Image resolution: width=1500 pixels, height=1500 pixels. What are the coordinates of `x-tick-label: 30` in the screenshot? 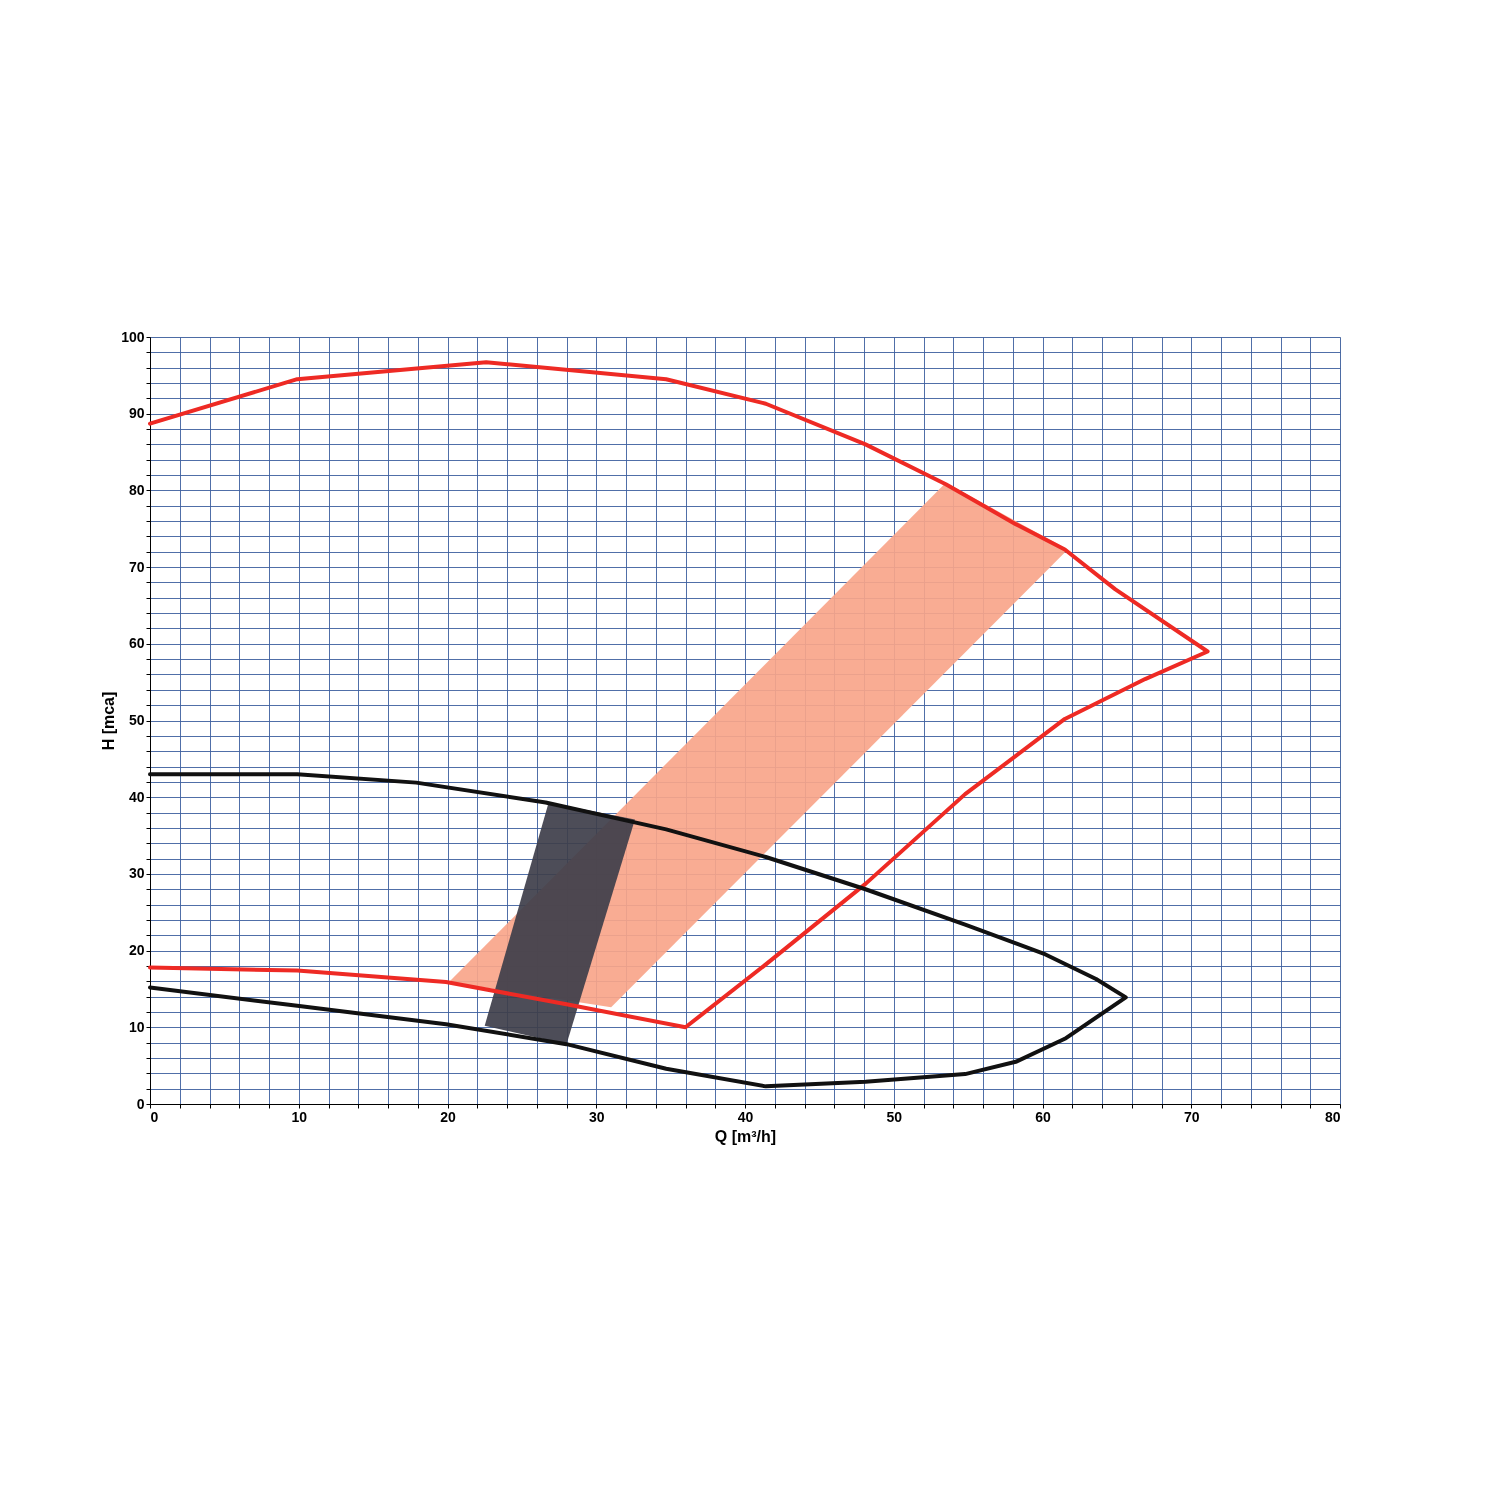 It's located at (596, 1116).